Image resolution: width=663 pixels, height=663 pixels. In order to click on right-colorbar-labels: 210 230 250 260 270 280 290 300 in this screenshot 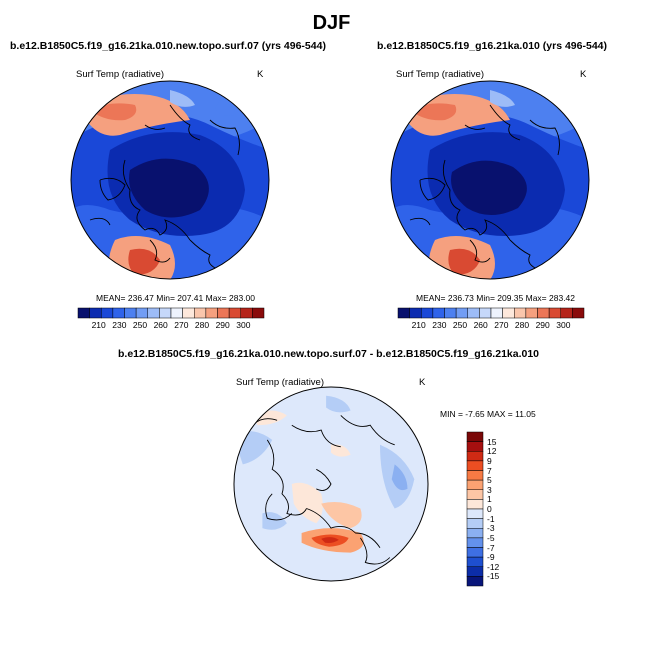, I will do `click(491, 326)`.